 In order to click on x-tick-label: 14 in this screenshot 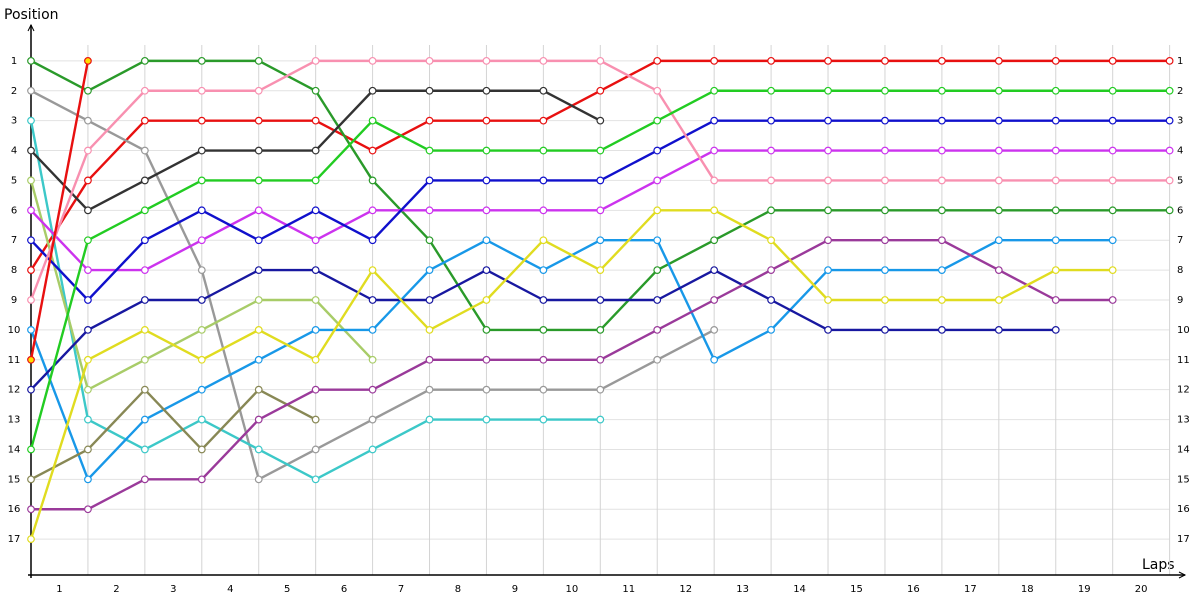, I will do `click(799, 589)`.